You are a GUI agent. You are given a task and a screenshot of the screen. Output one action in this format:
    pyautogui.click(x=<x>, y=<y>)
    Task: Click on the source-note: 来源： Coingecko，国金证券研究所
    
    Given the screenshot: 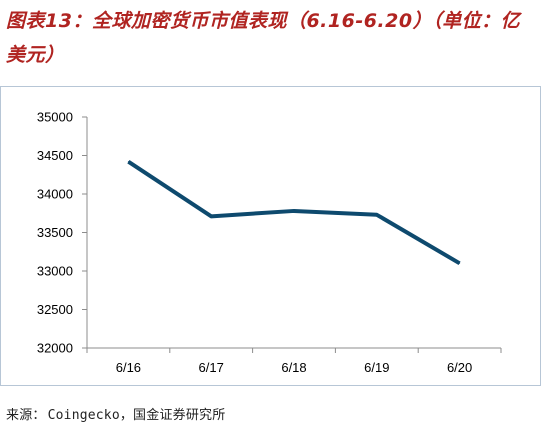 What is the action you would take?
    pyautogui.click(x=115, y=413)
    